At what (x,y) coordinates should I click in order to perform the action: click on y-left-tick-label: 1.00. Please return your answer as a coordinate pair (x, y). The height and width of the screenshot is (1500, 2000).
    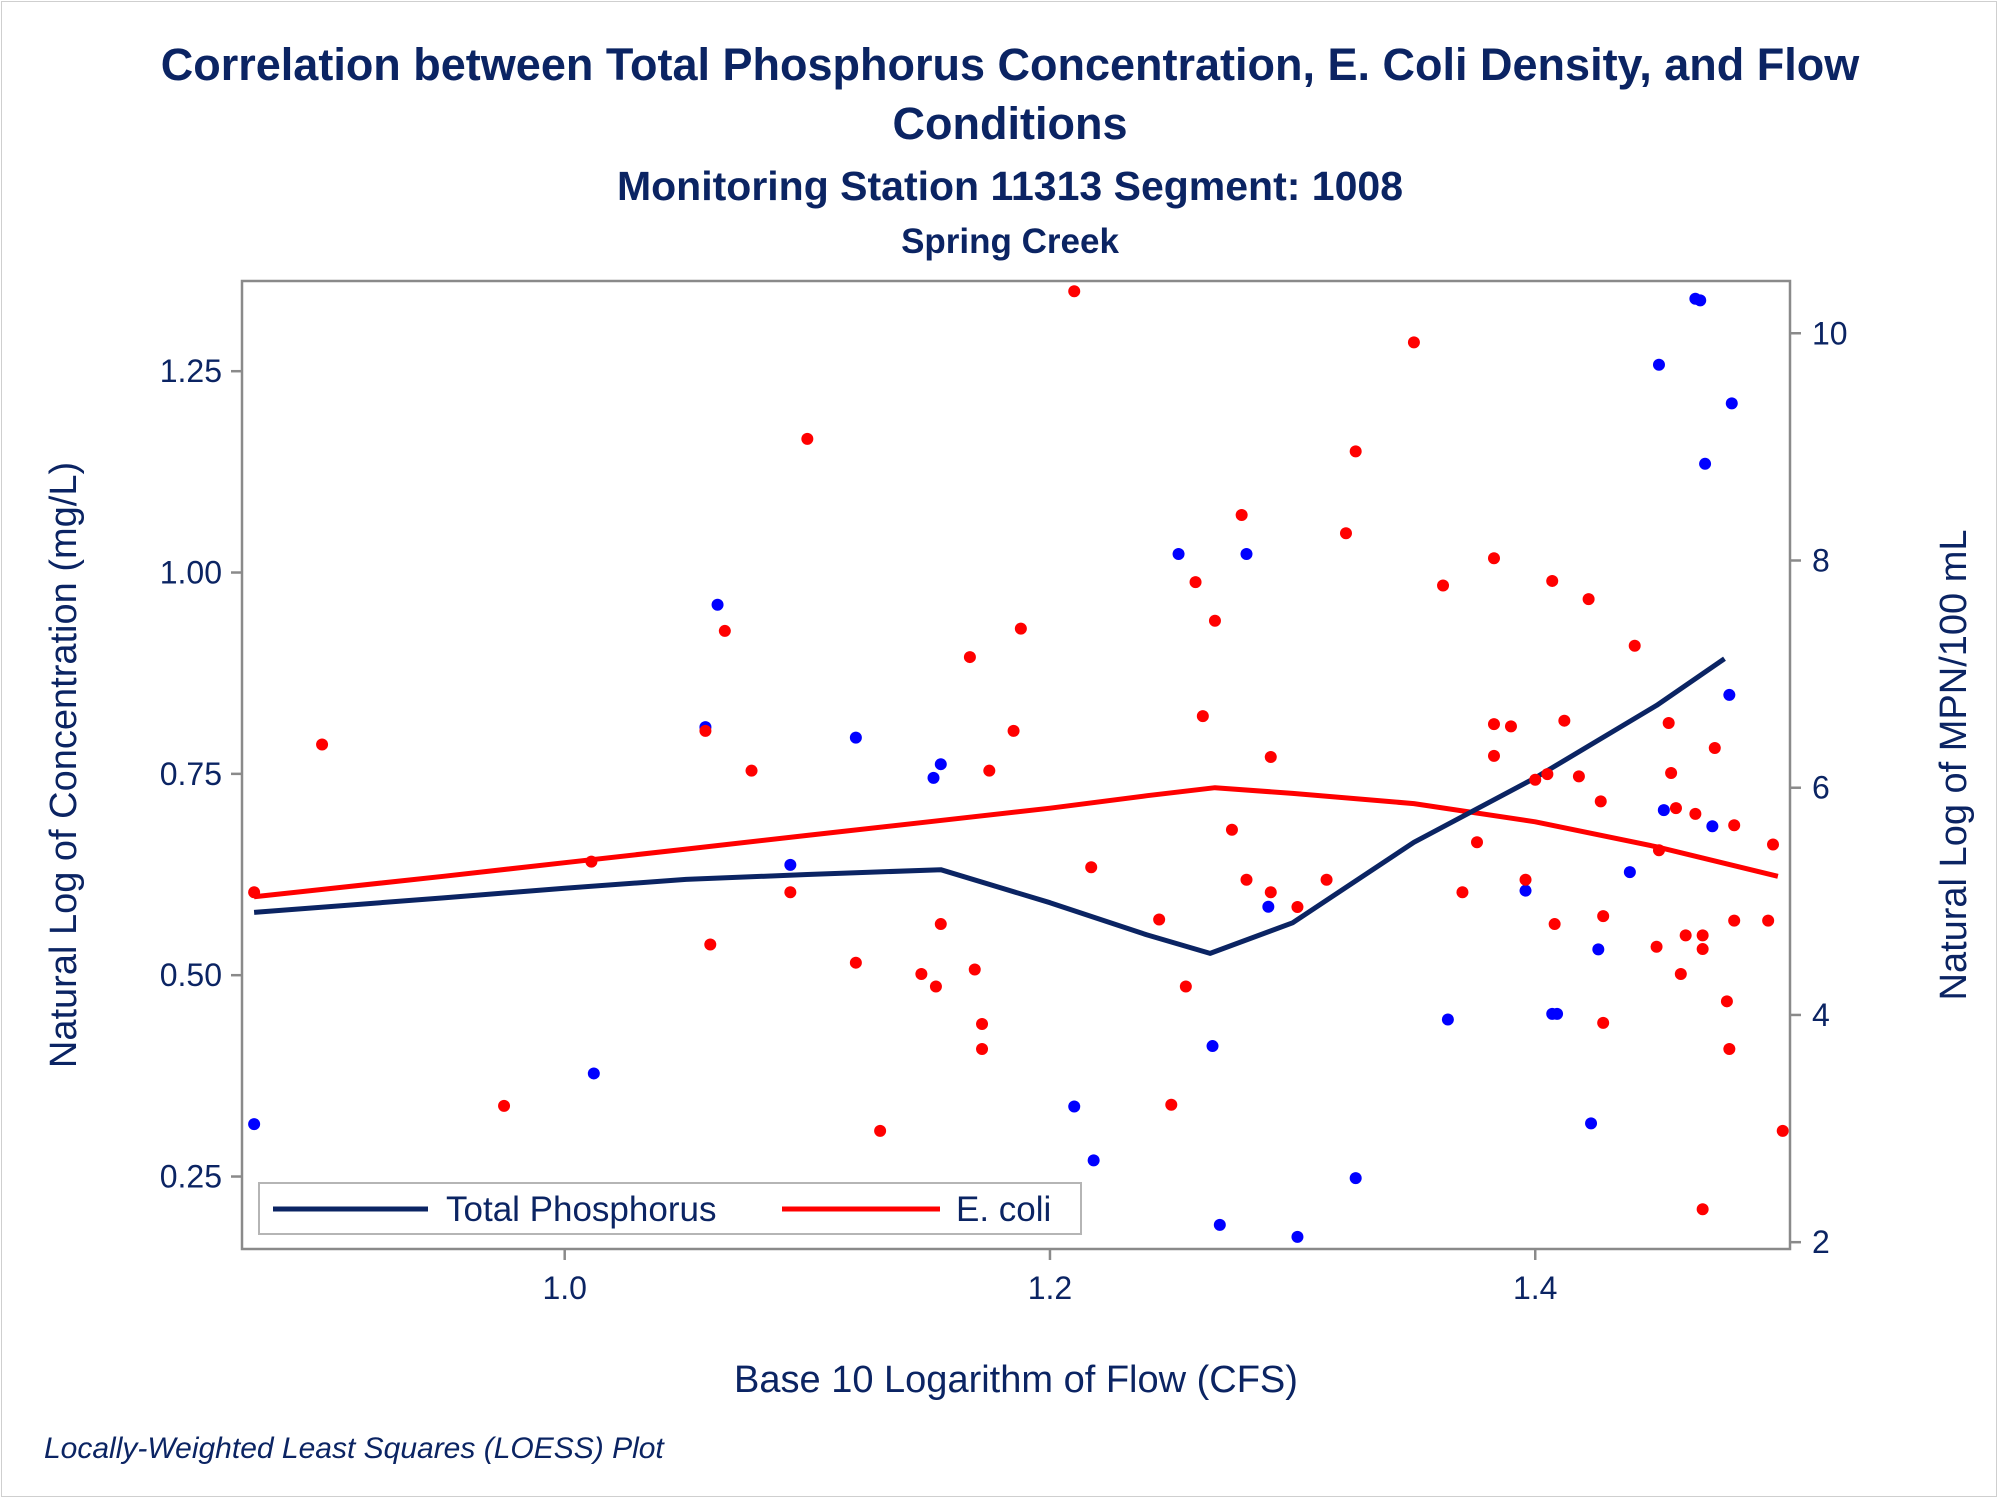
    Looking at the image, I should click on (191, 573).